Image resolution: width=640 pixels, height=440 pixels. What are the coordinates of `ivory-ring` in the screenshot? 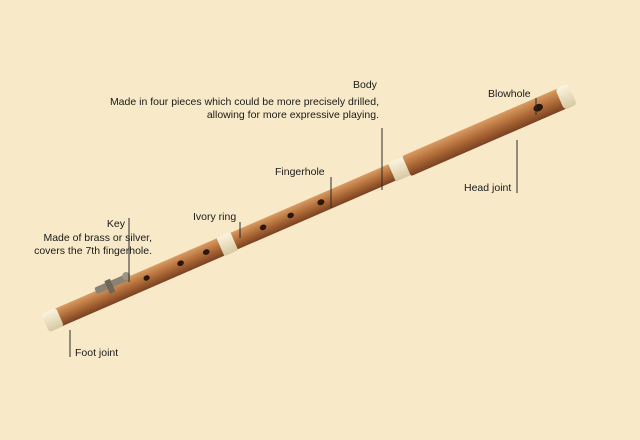 It's located at (227, 244).